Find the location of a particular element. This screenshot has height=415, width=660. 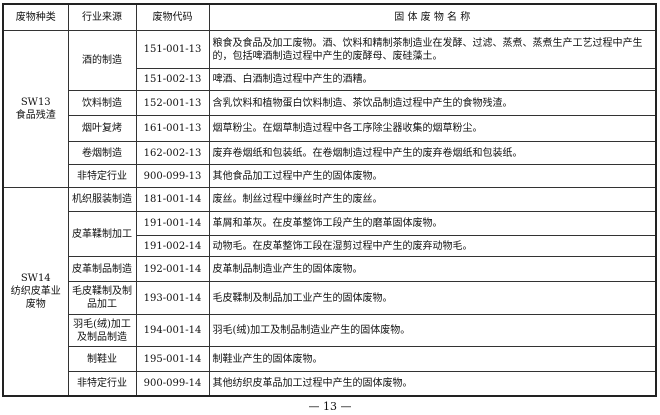

header-code: 废物代码 is located at coordinates (172, 17).